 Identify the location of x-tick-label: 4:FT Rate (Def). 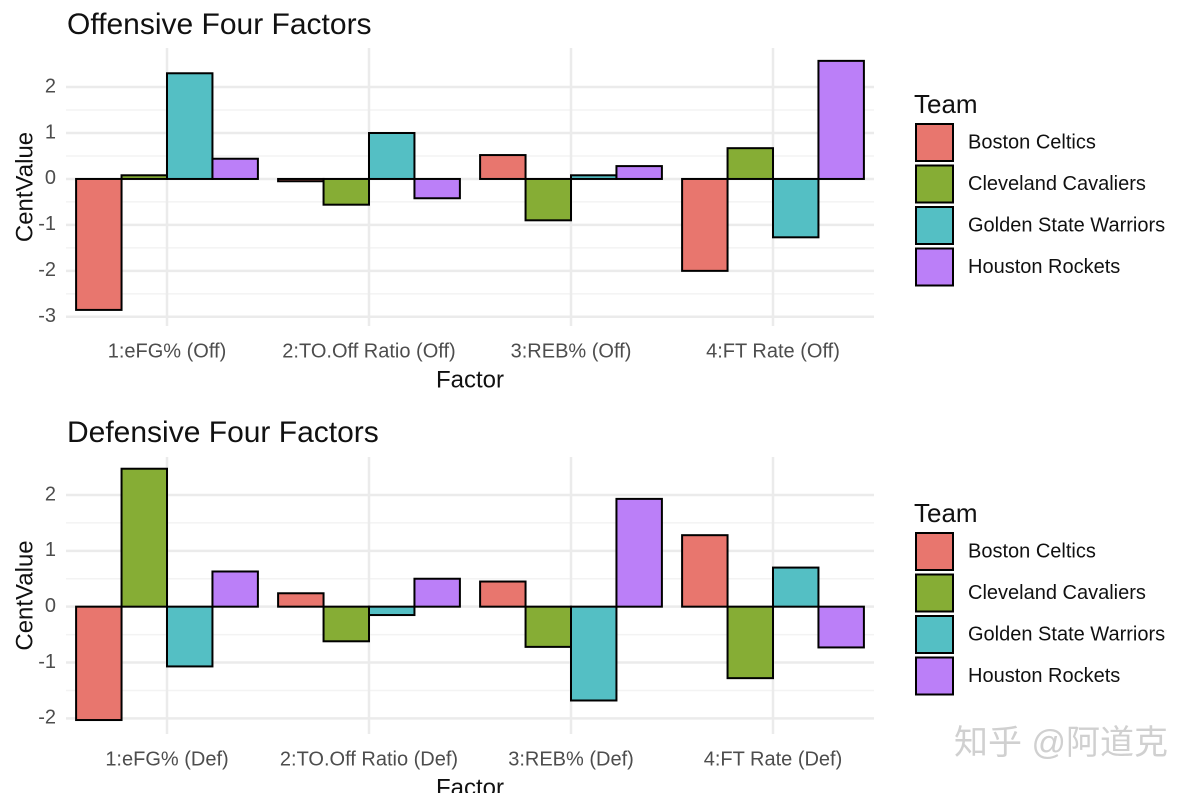
(773, 759).